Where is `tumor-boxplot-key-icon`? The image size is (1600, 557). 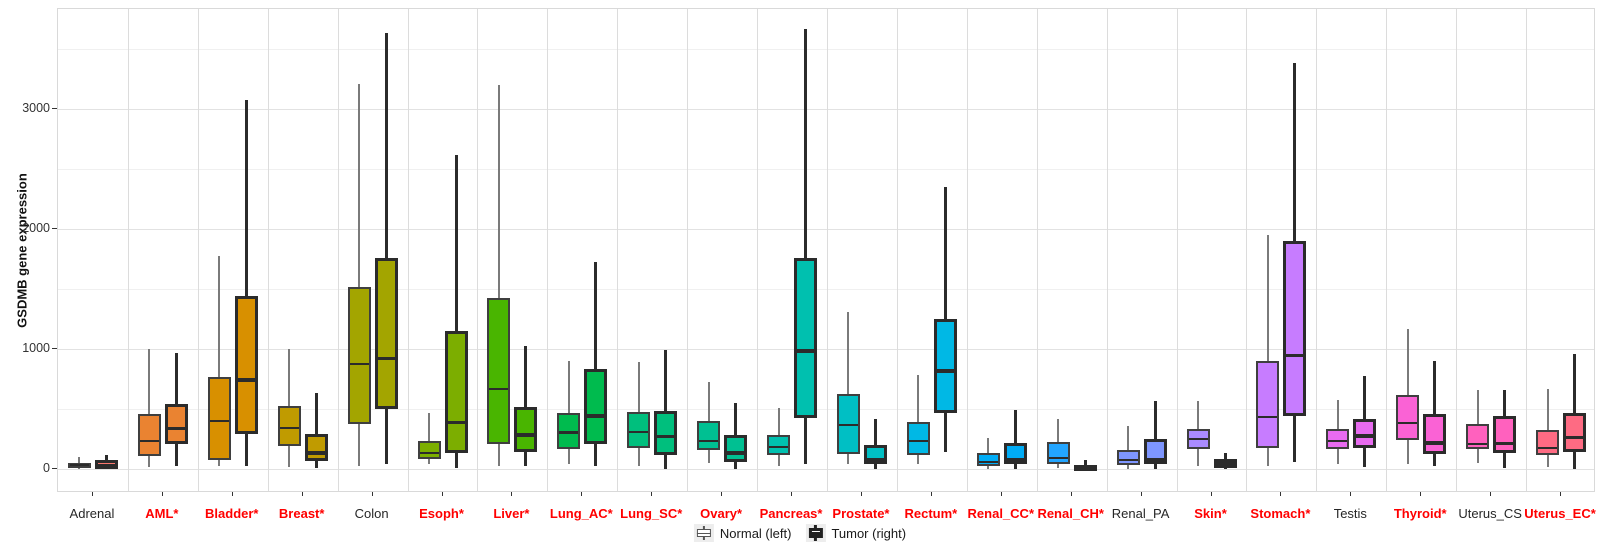
tumor-boxplot-key-icon is located at coordinates (815, 533).